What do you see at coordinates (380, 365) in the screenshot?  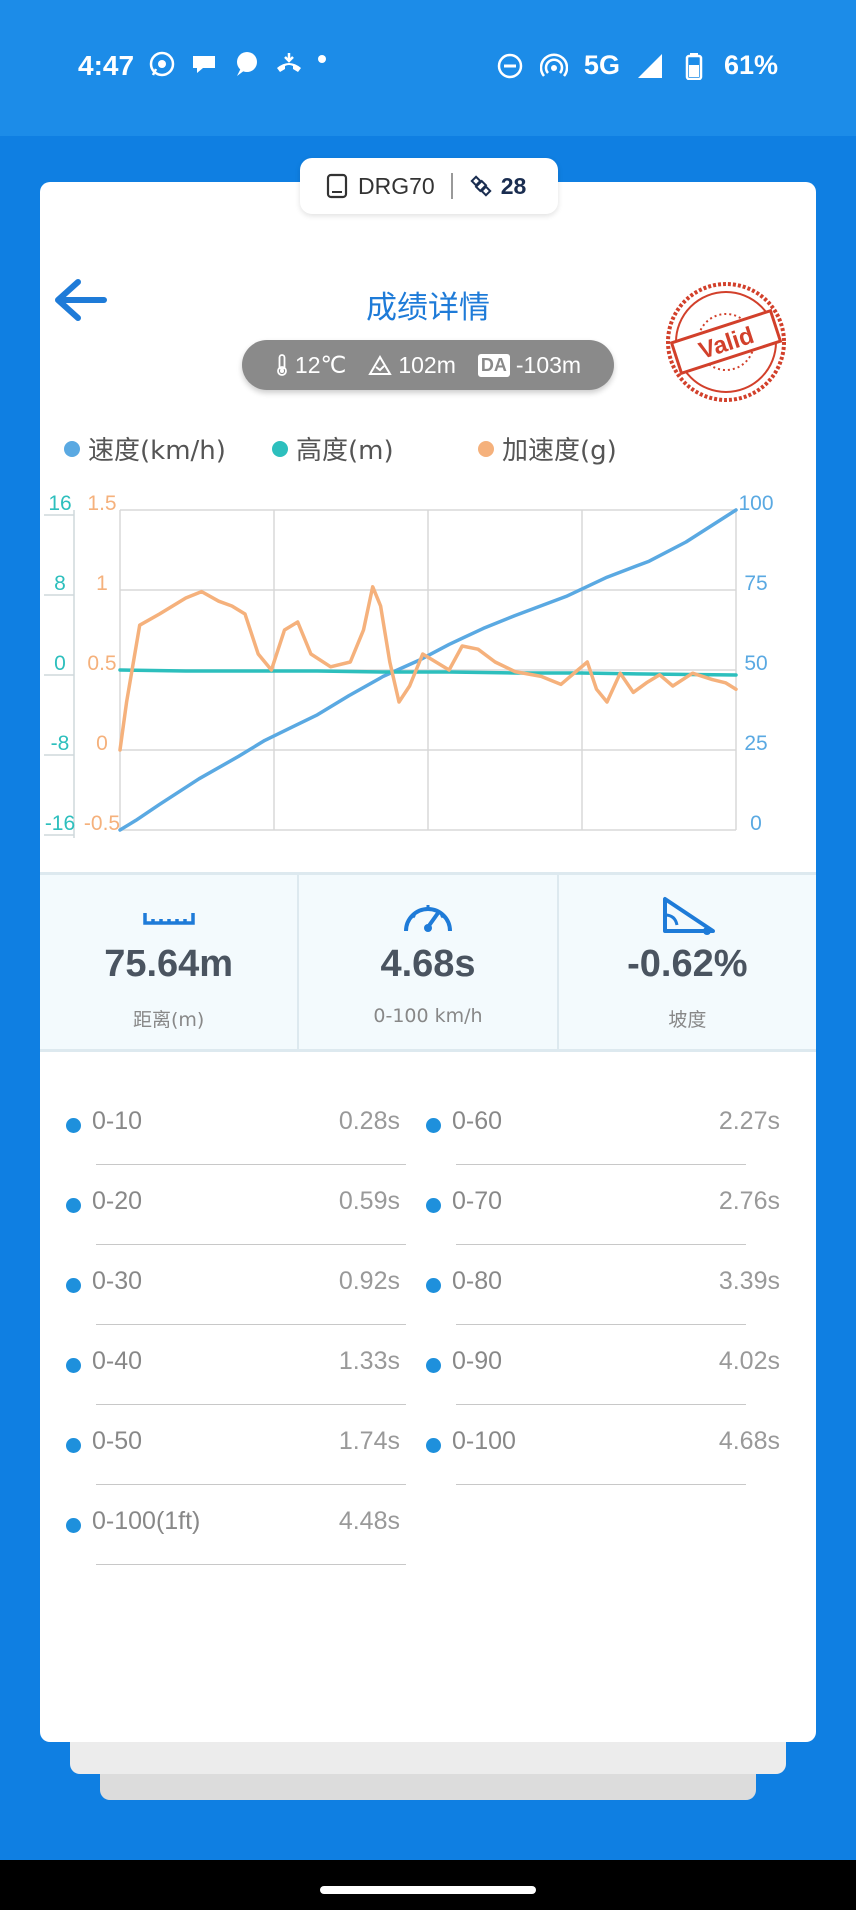 I see `mountain-icon` at bounding box center [380, 365].